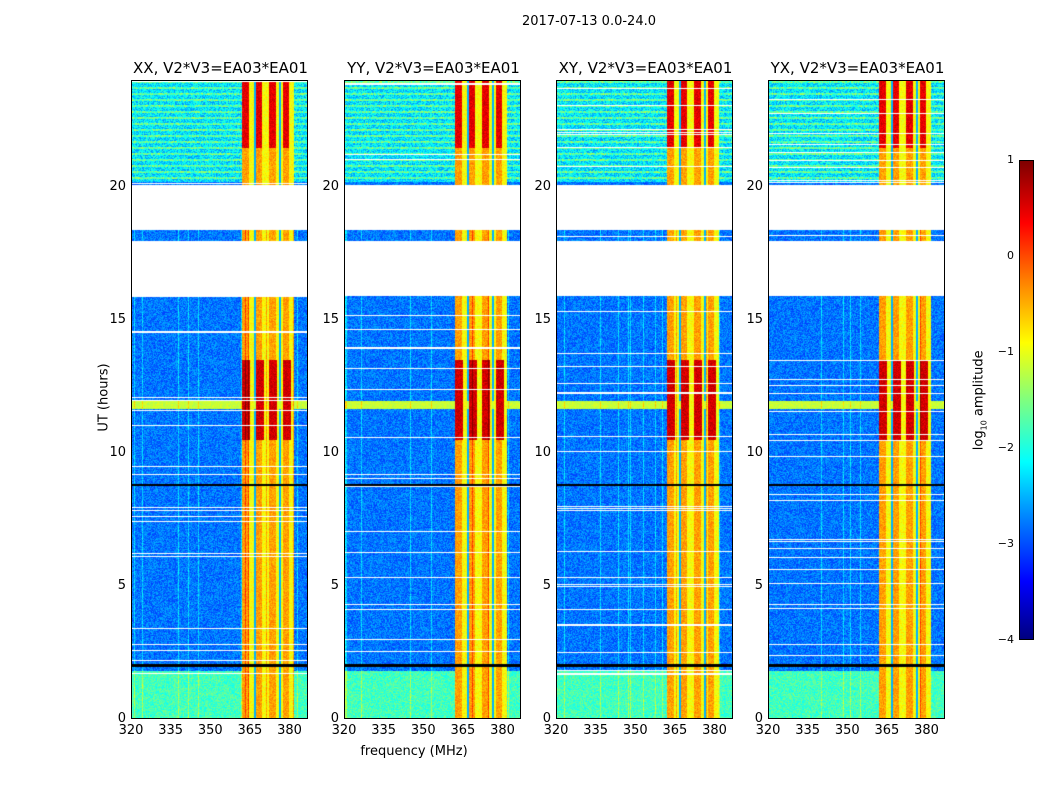 This screenshot has width=1050, height=800. I want to click on panel-1: YY, V2*V3=EA03*EA01, so click(432, 389).